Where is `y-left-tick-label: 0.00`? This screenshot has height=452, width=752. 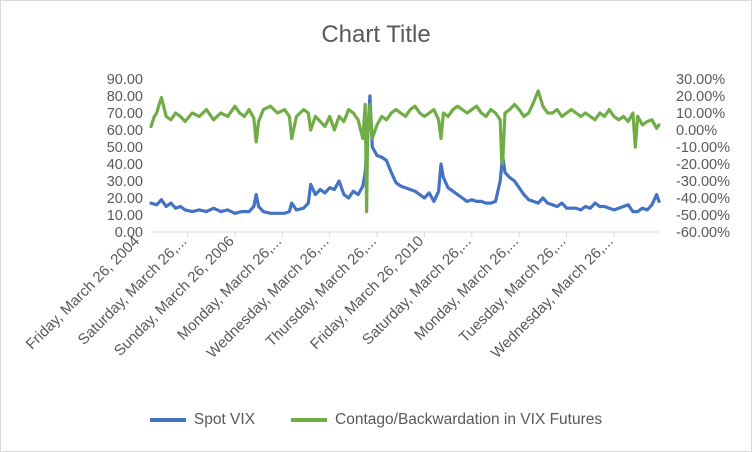
y-left-tick-label: 0.00 is located at coordinates (129, 233).